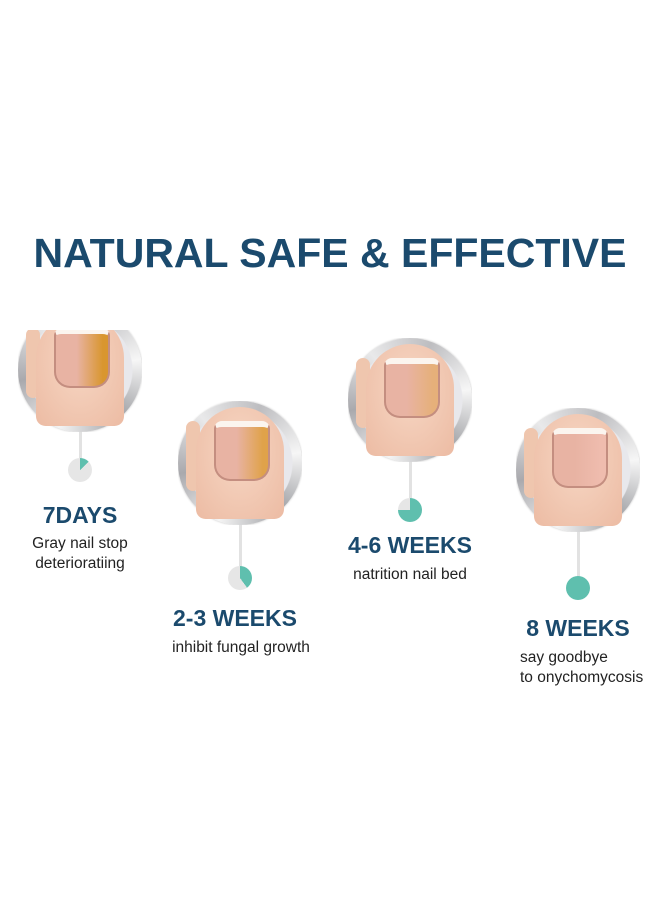 This screenshot has width=660, height=900. I want to click on stage-heading: 8 WEEKS, so click(578, 628).